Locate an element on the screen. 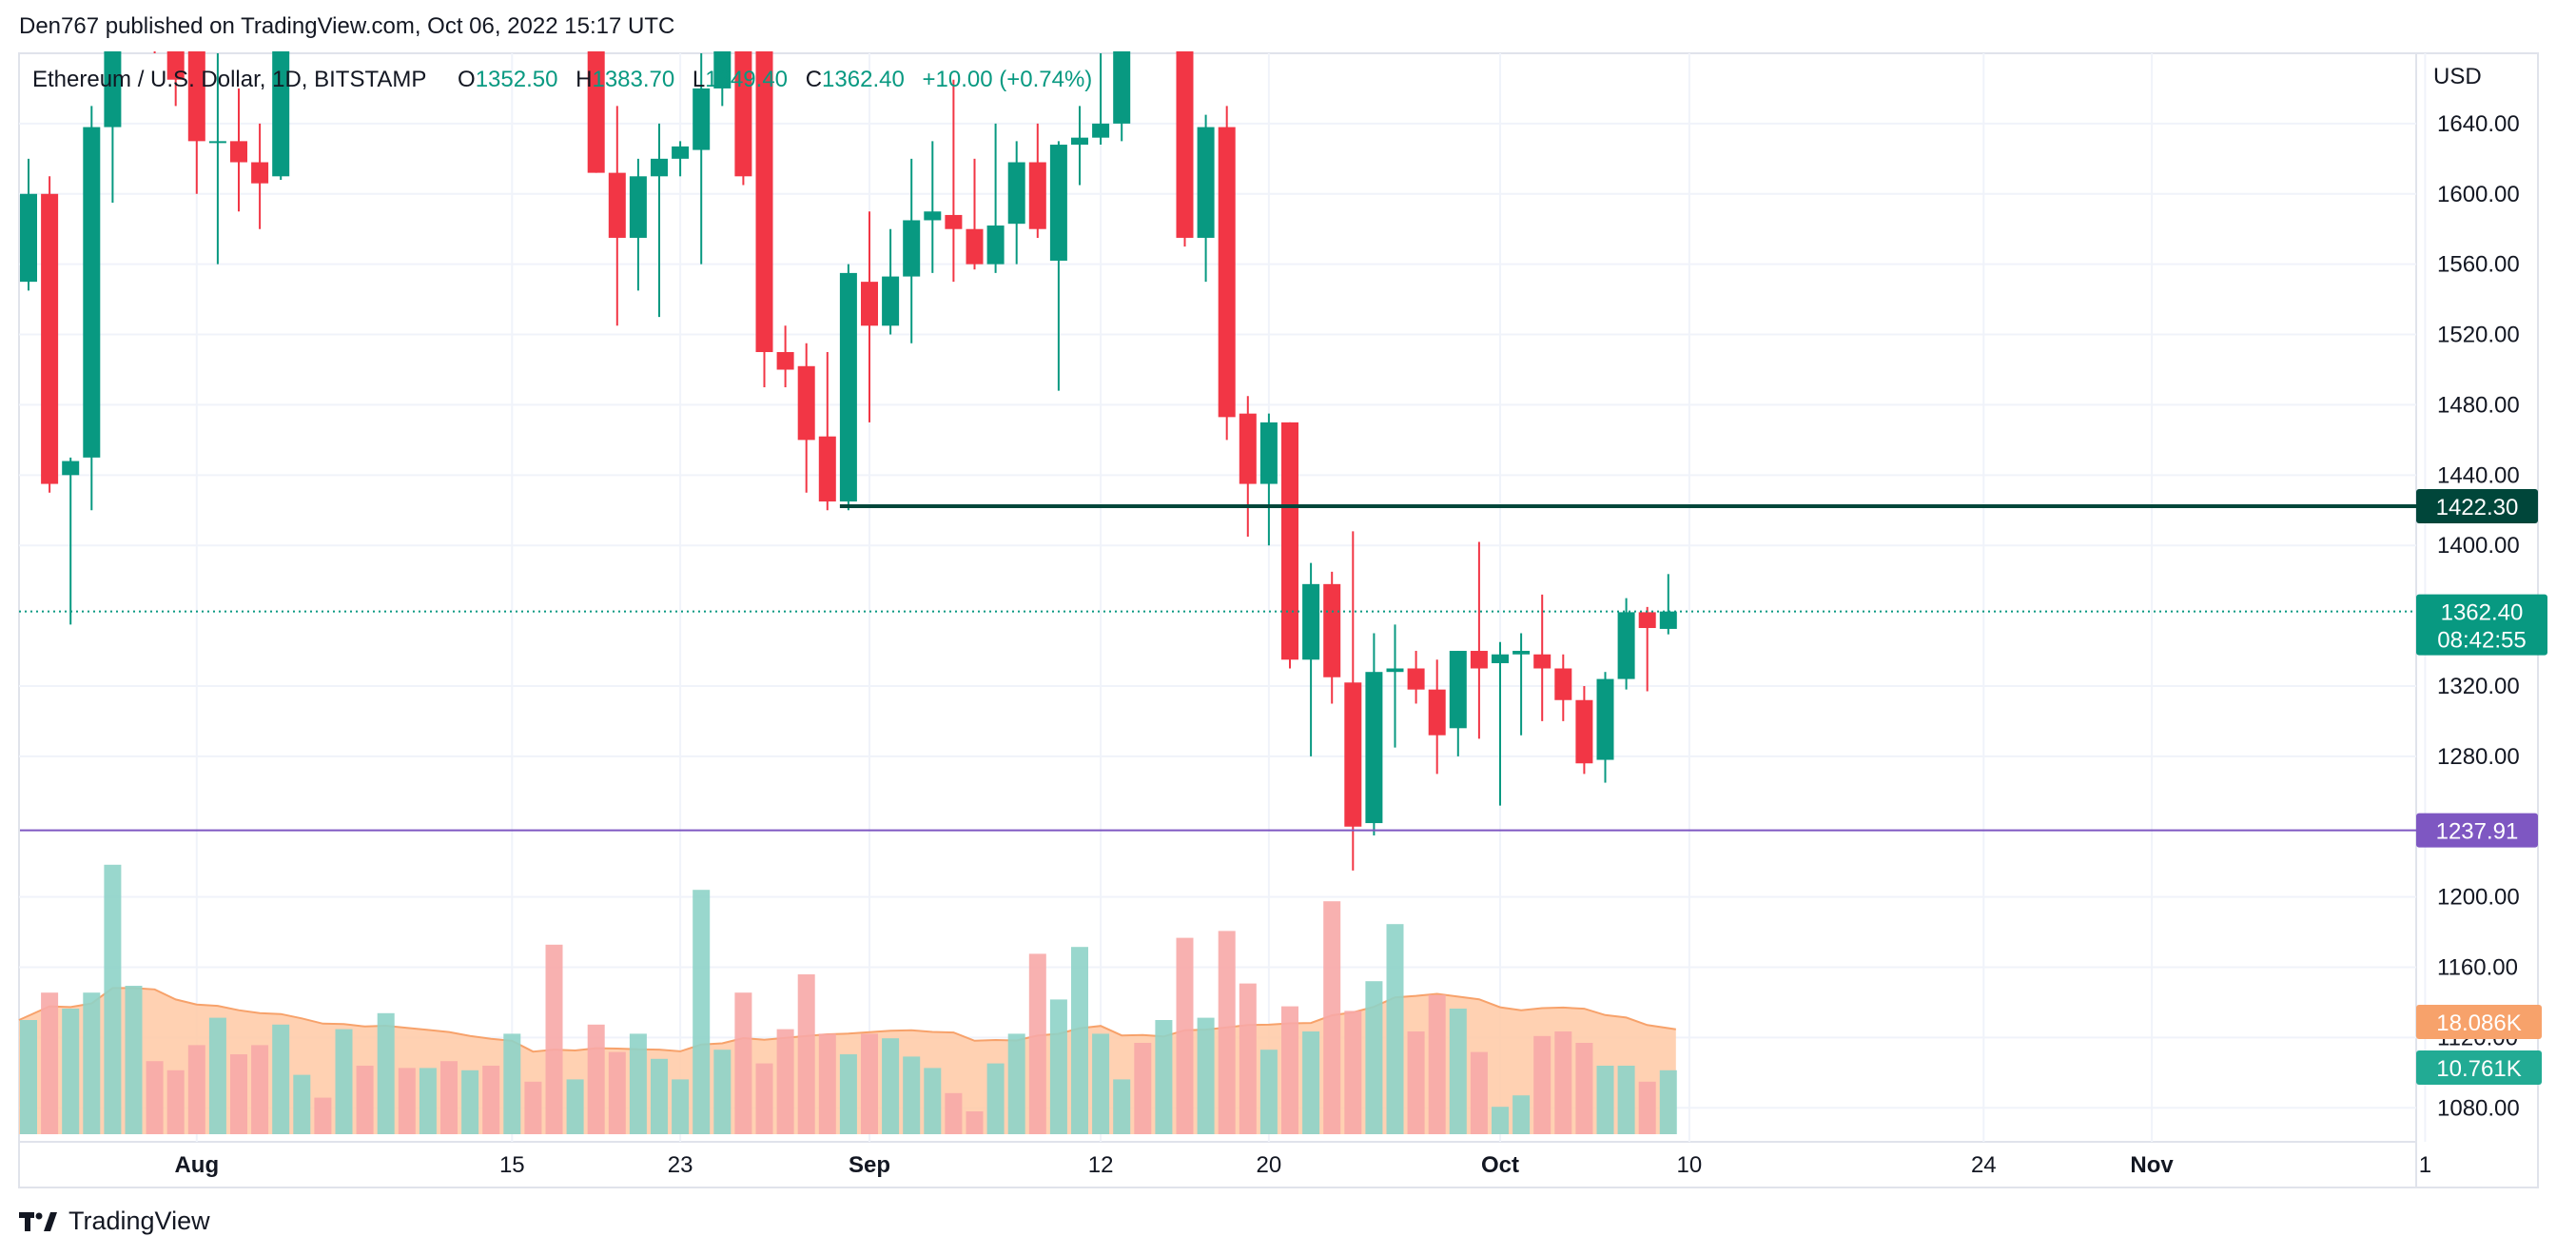 This screenshot has width=2576, height=1256. open-label: O is located at coordinates (467, 79).